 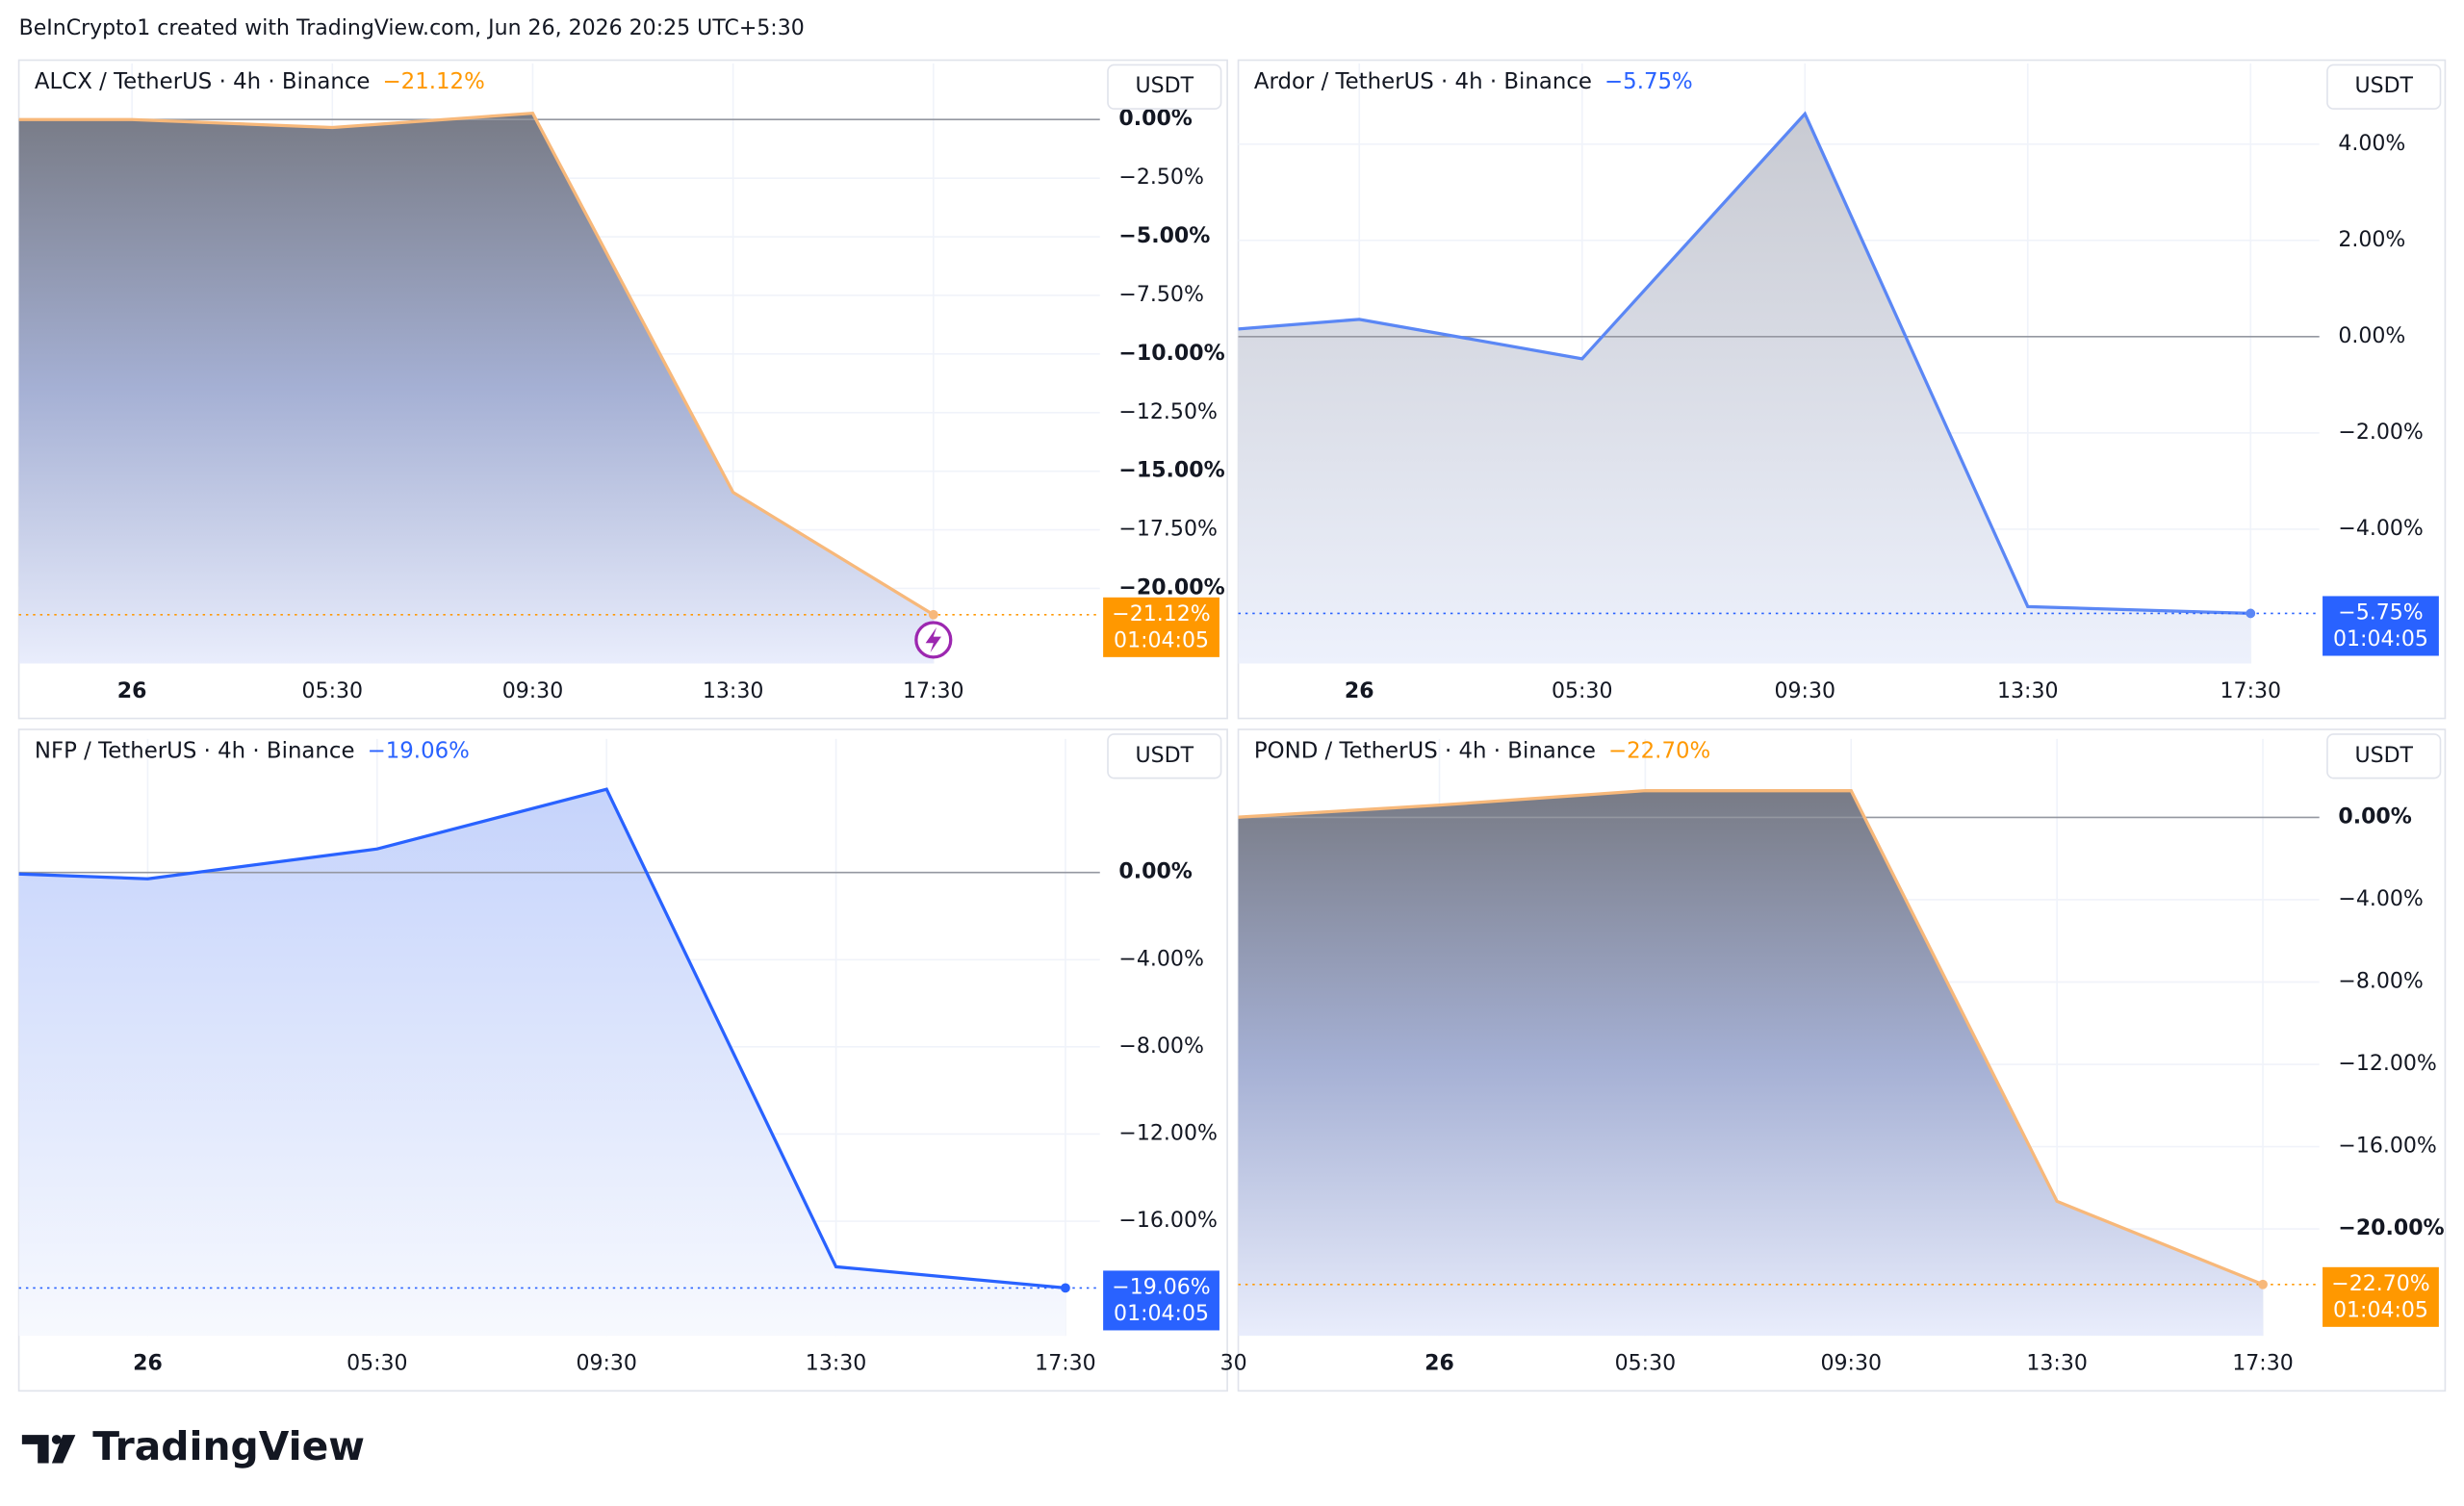 What do you see at coordinates (1171, 471) in the screenshot?
I see `y-tick-label: −15.00%` at bounding box center [1171, 471].